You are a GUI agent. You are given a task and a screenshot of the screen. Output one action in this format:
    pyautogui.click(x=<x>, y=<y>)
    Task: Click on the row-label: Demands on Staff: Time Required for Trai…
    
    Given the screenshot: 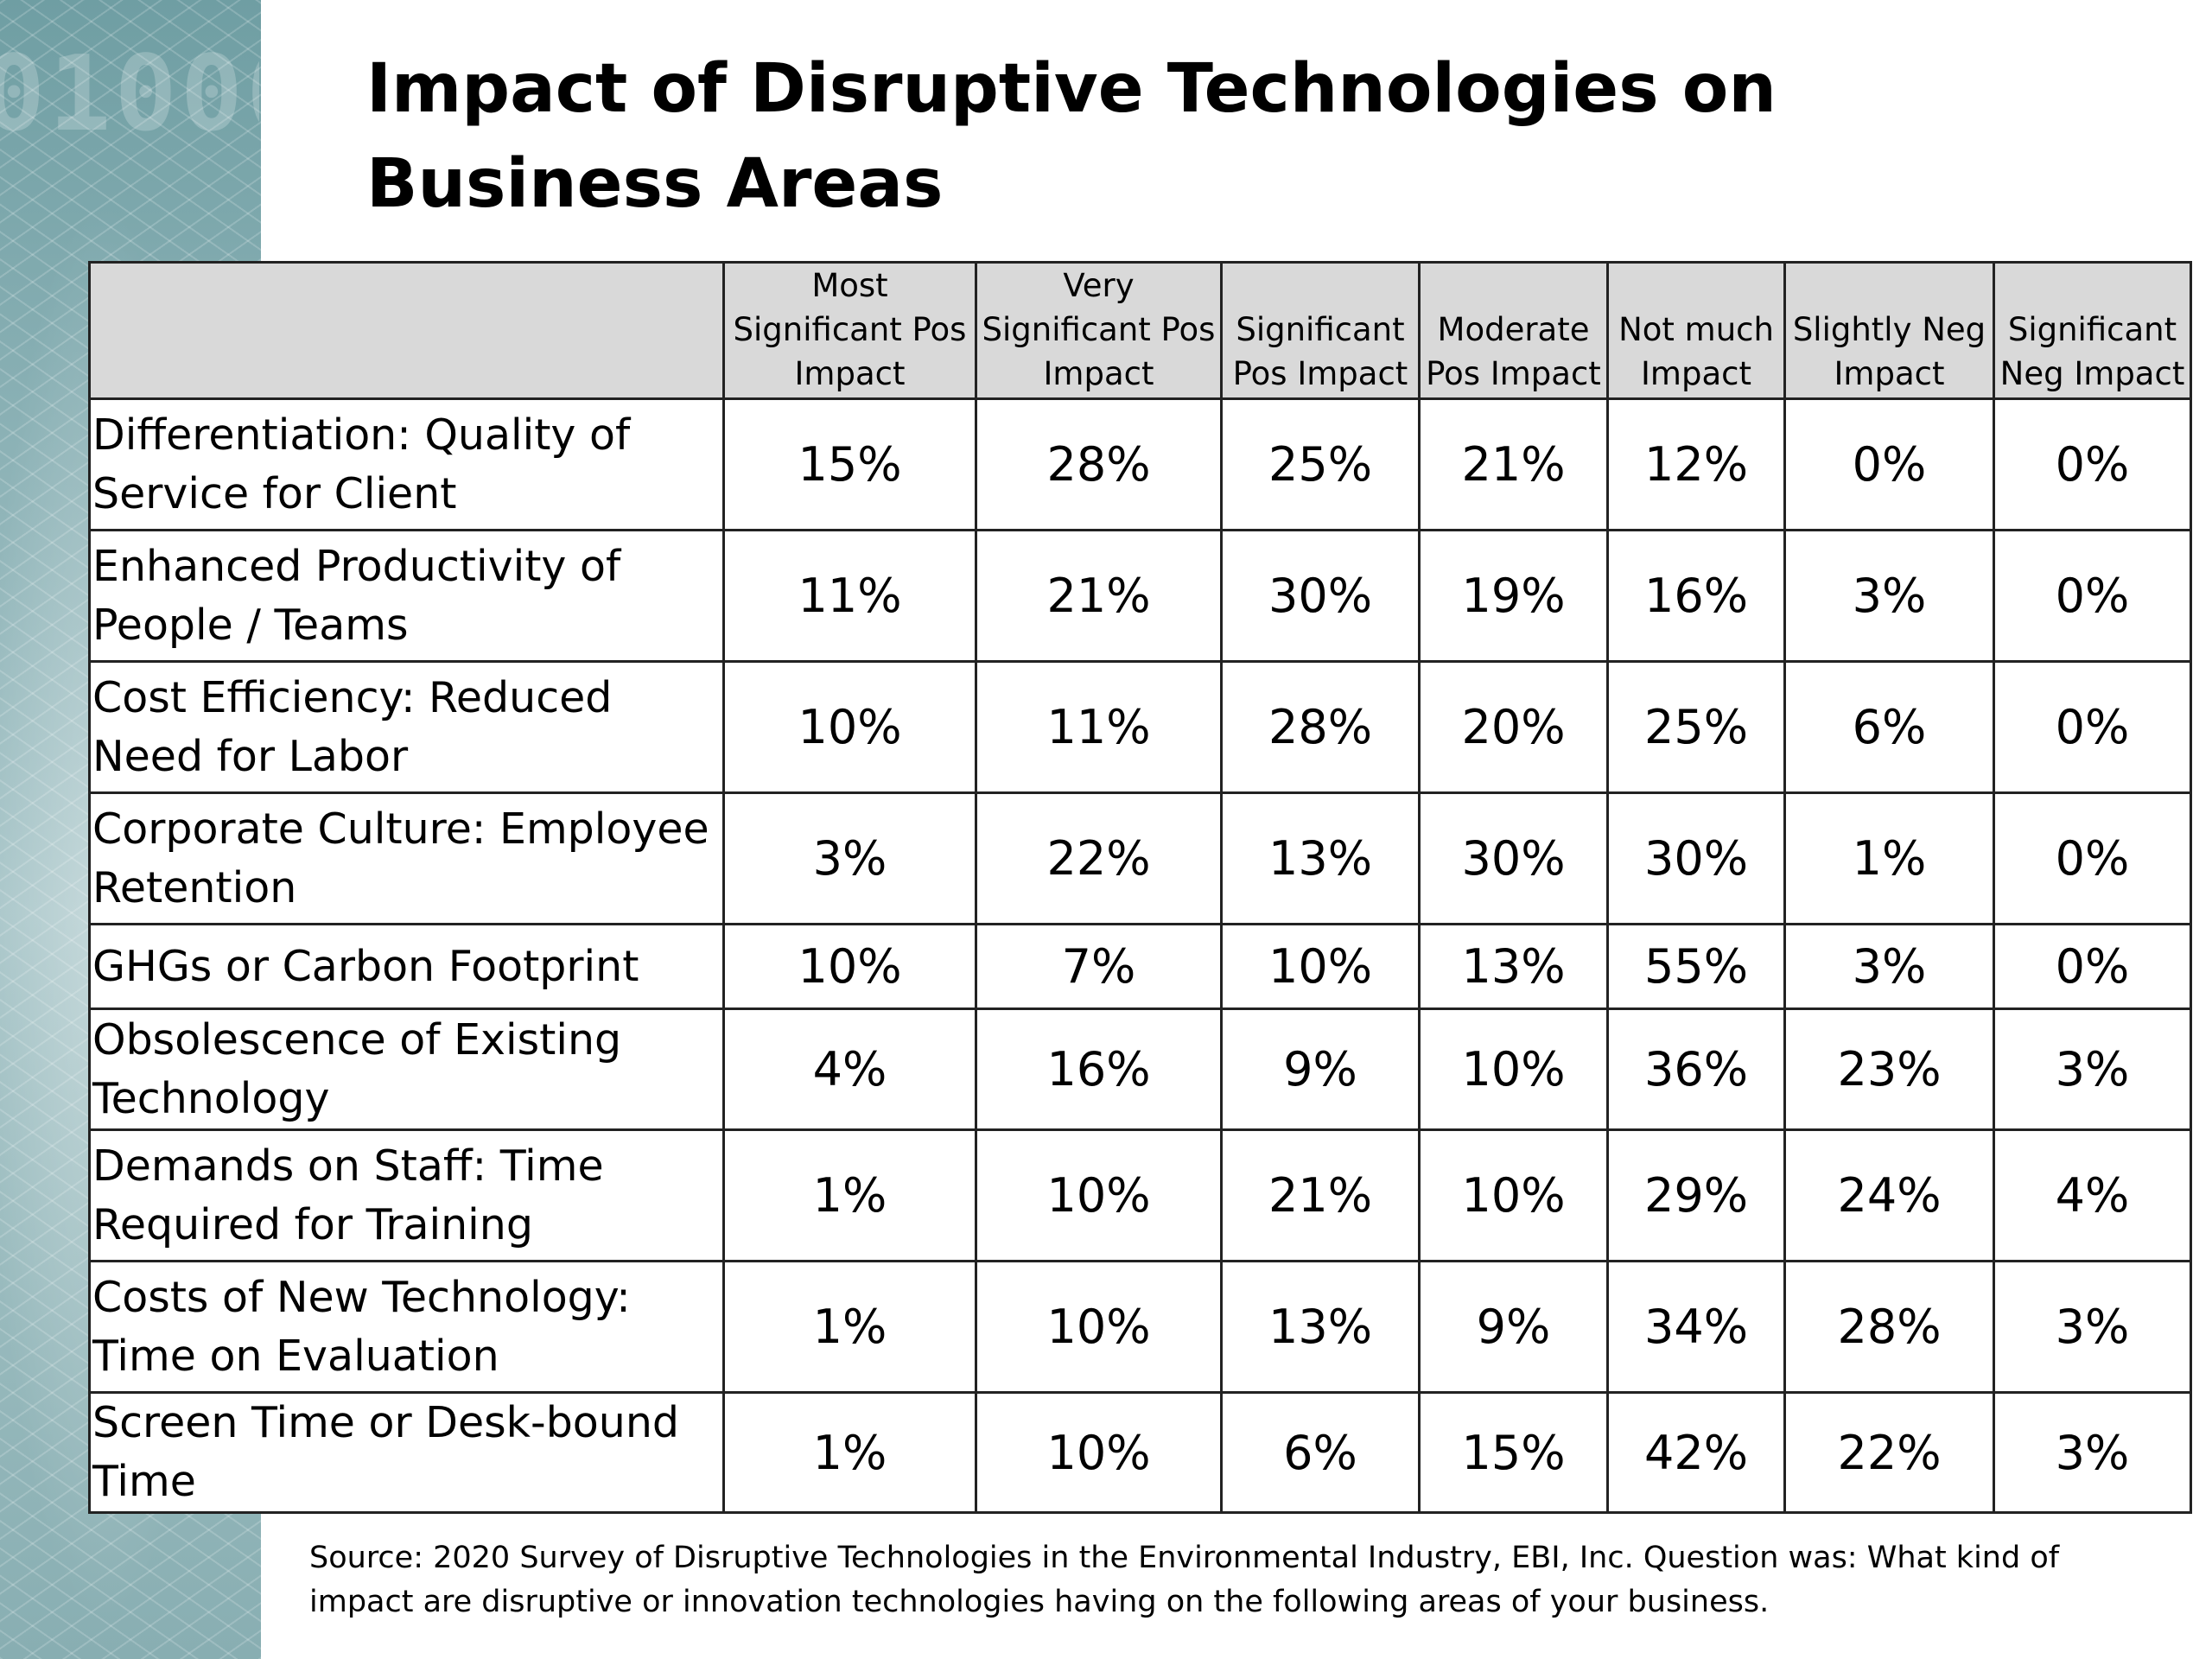 What is the action you would take?
    pyautogui.click(x=406, y=1195)
    